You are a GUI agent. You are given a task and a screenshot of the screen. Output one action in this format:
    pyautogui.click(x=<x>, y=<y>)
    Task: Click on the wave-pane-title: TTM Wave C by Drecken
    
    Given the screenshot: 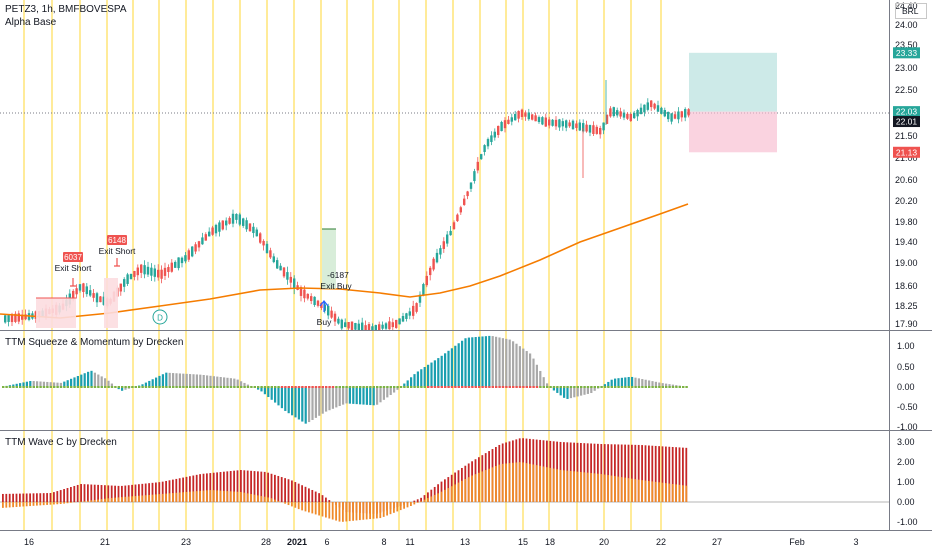 What is the action you would take?
    pyautogui.click(x=61, y=442)
    